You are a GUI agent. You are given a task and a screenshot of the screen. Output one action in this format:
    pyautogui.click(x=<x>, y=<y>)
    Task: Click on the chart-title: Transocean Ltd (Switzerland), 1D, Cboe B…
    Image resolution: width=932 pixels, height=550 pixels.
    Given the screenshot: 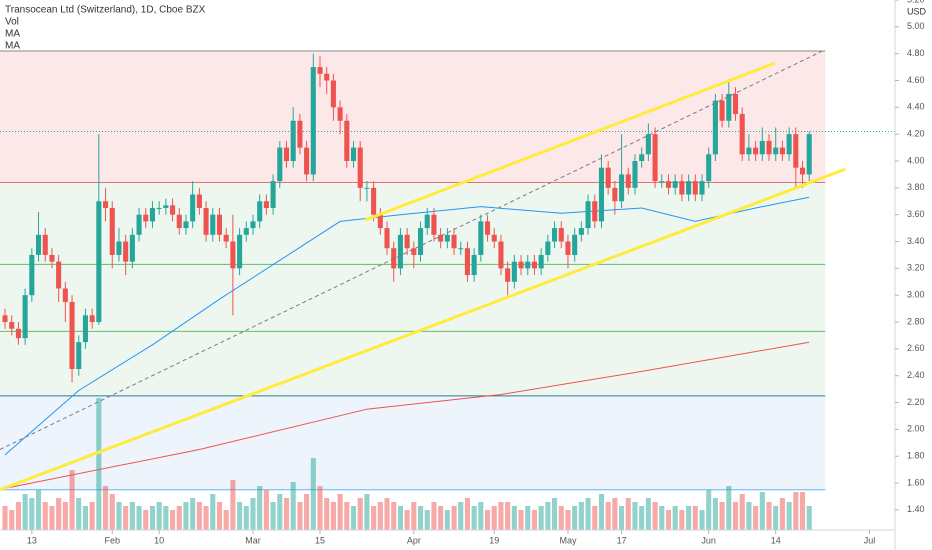 What is the action you would take?
    pyautogui.click(x=105, y=10)
    